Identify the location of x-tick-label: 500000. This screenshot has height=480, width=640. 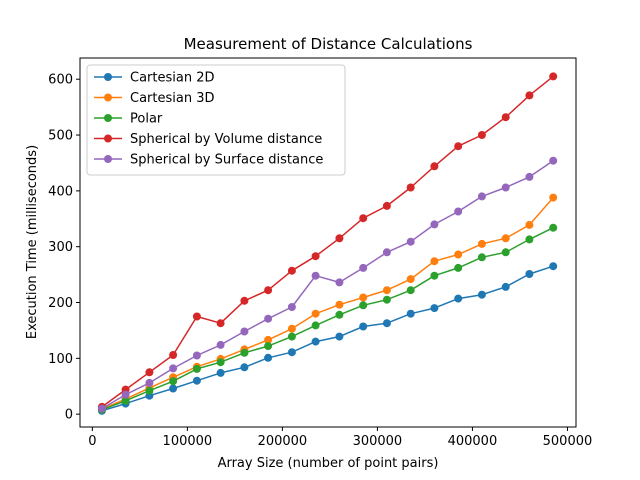
(568, 441).